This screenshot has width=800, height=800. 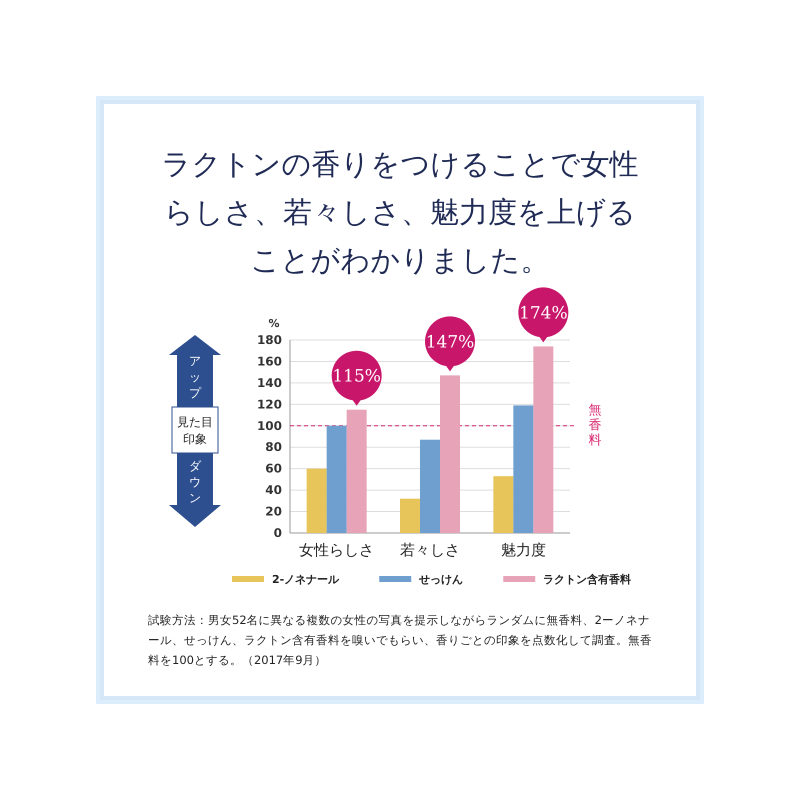 I want to click on x-tick-label: 魅力度, so click(x=523, y=550).